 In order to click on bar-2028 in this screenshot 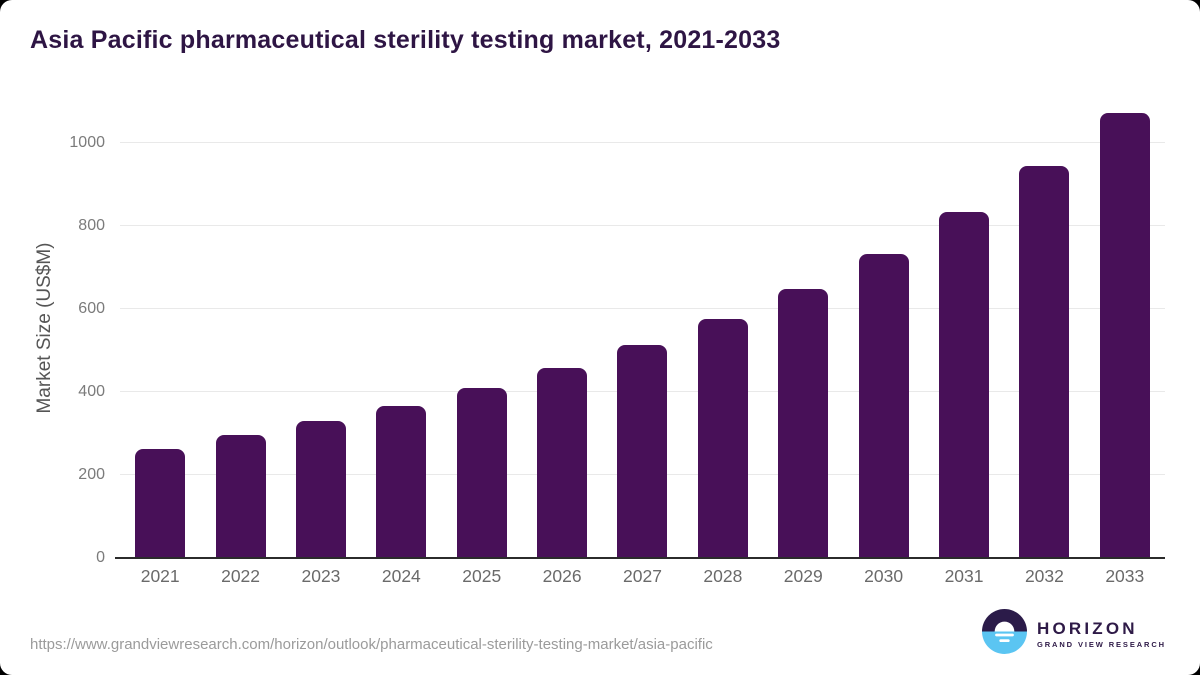, I will do `click(722, 438)`.